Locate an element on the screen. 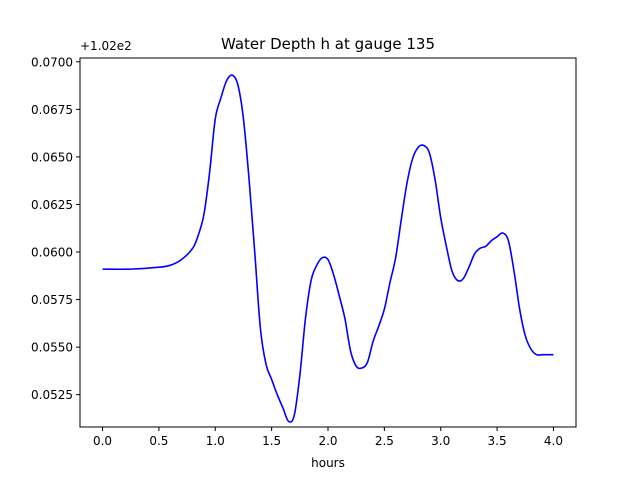  y-tick-label: 0.0700 is located at coordinates (52, 62).